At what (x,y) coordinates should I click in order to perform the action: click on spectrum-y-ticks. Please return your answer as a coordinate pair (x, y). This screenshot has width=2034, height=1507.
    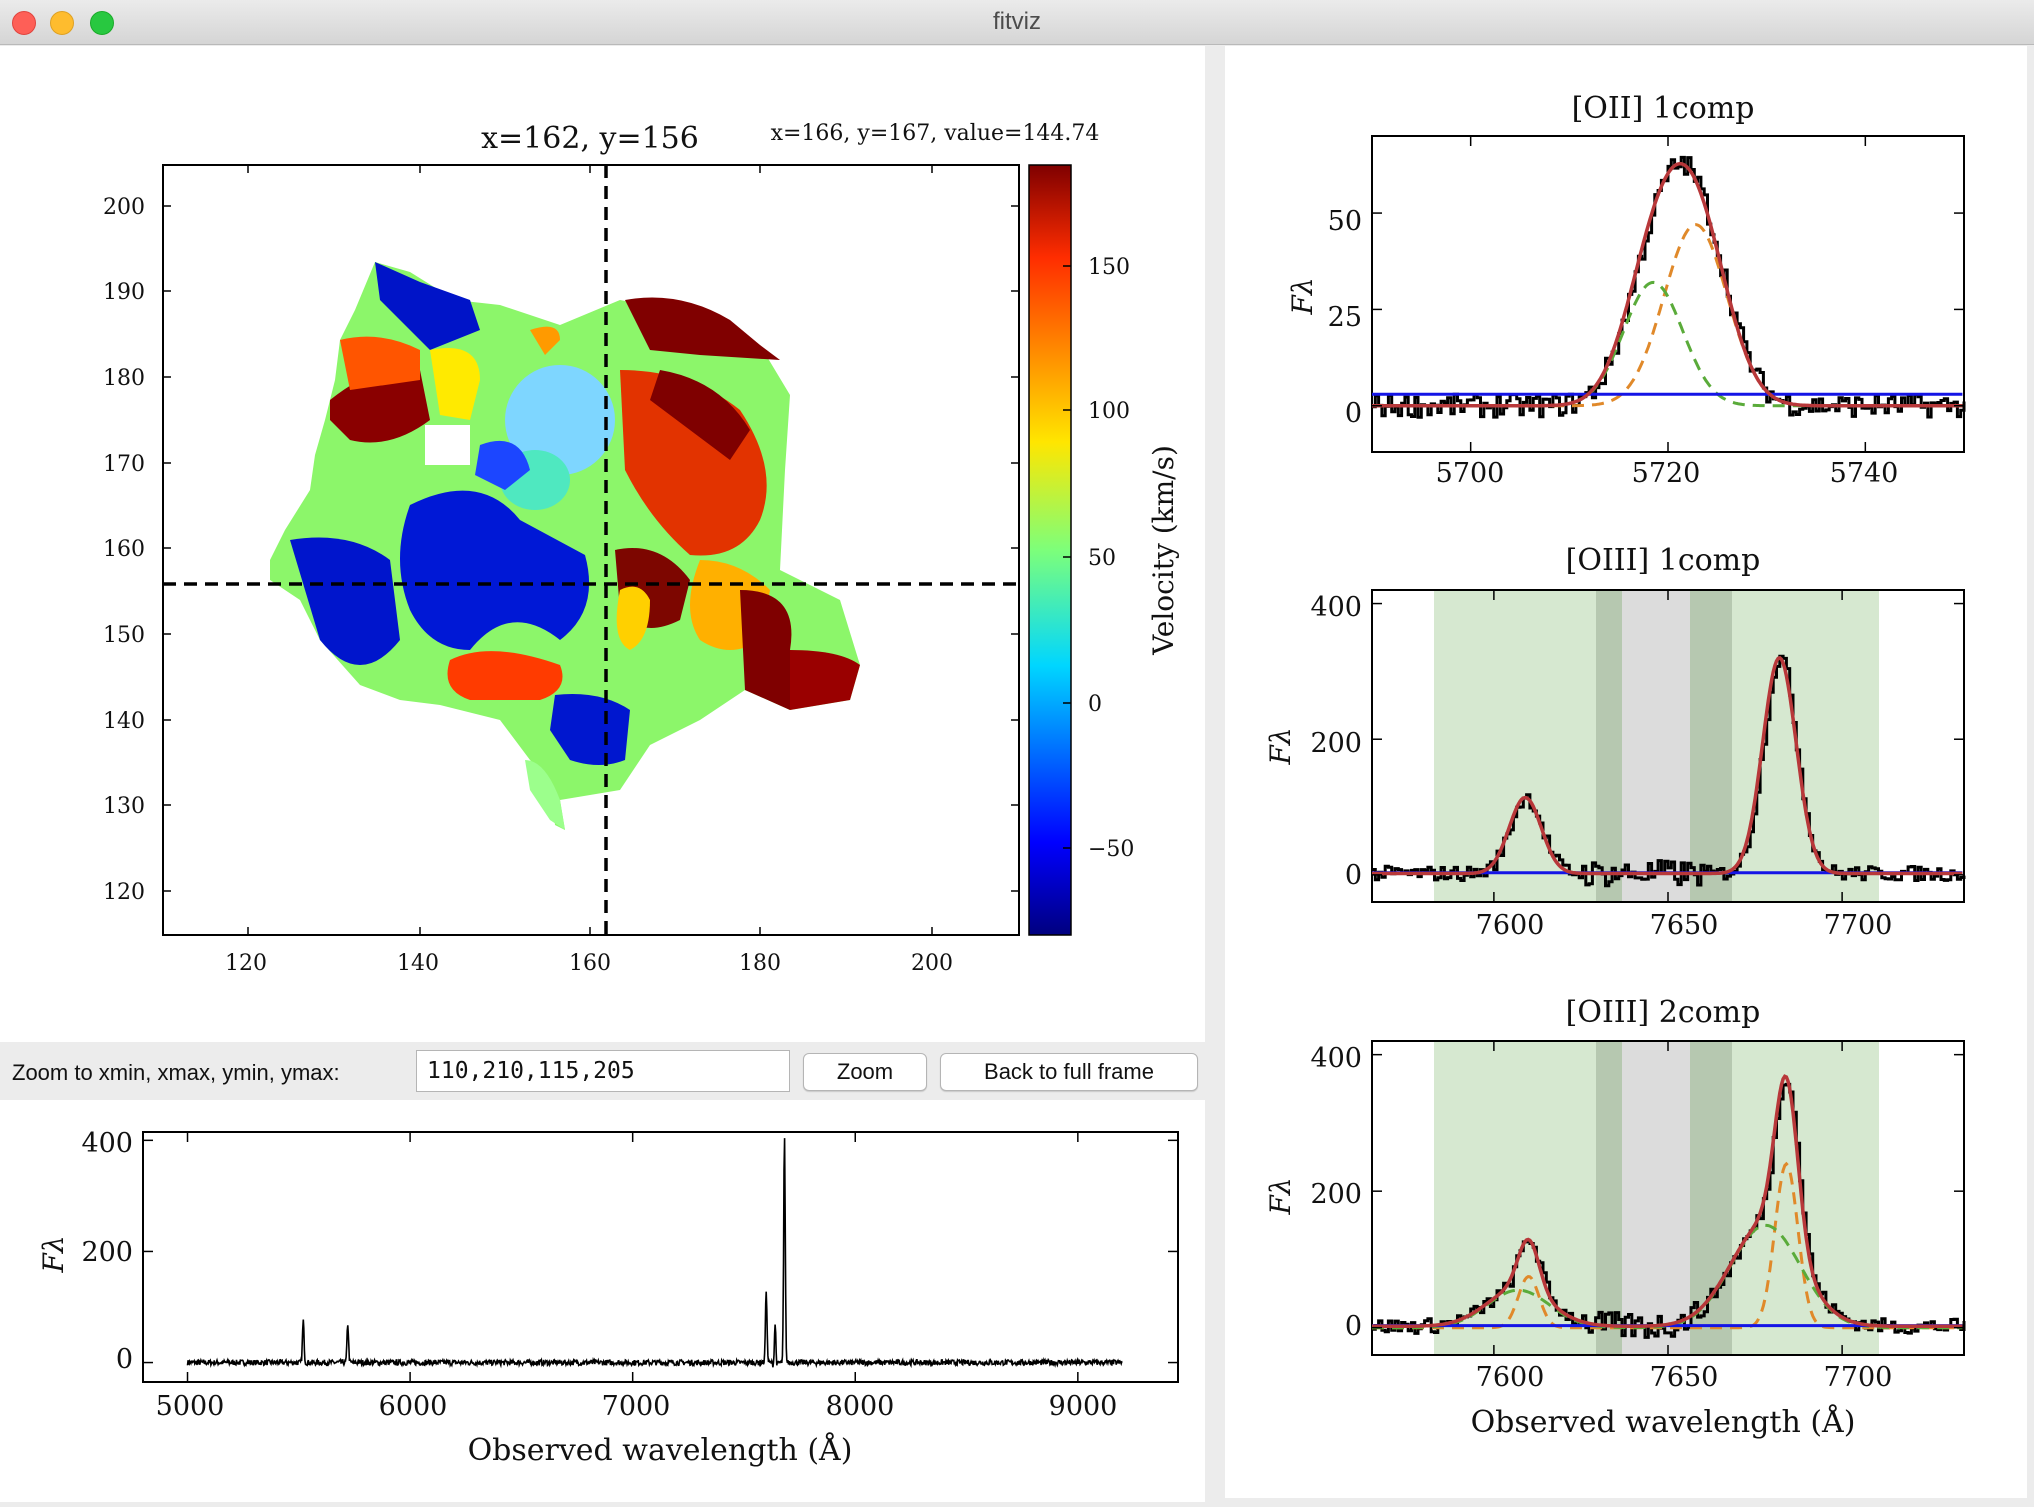
    Looking at the image, I should click on (660, 1251).